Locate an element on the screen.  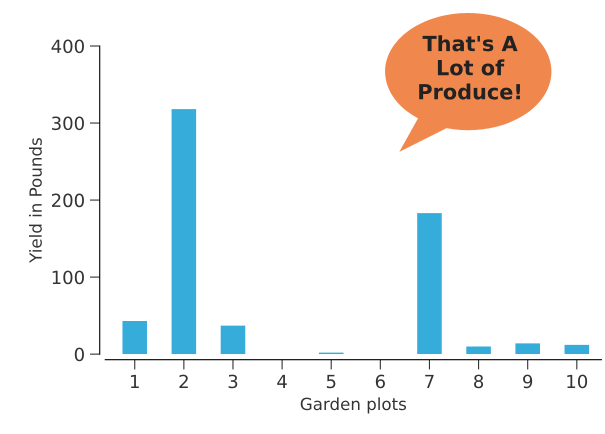
x-axis-title: Garden plots is located at coordinates (353, 405).